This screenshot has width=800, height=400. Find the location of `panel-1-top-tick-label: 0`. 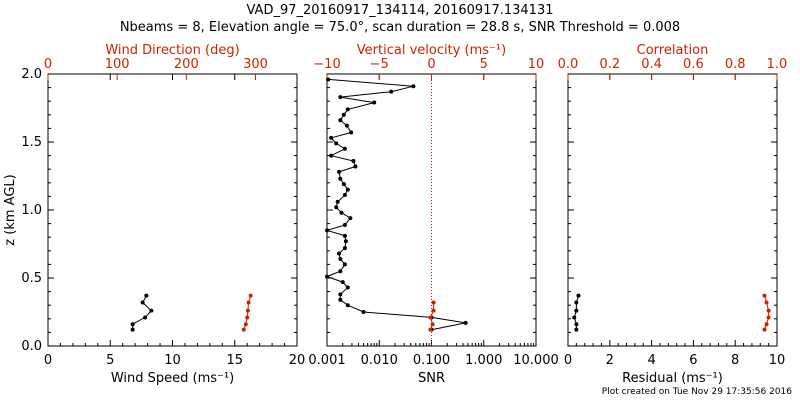

panel-1-top-tick-label: 0 is located at coordinates (48, 64).